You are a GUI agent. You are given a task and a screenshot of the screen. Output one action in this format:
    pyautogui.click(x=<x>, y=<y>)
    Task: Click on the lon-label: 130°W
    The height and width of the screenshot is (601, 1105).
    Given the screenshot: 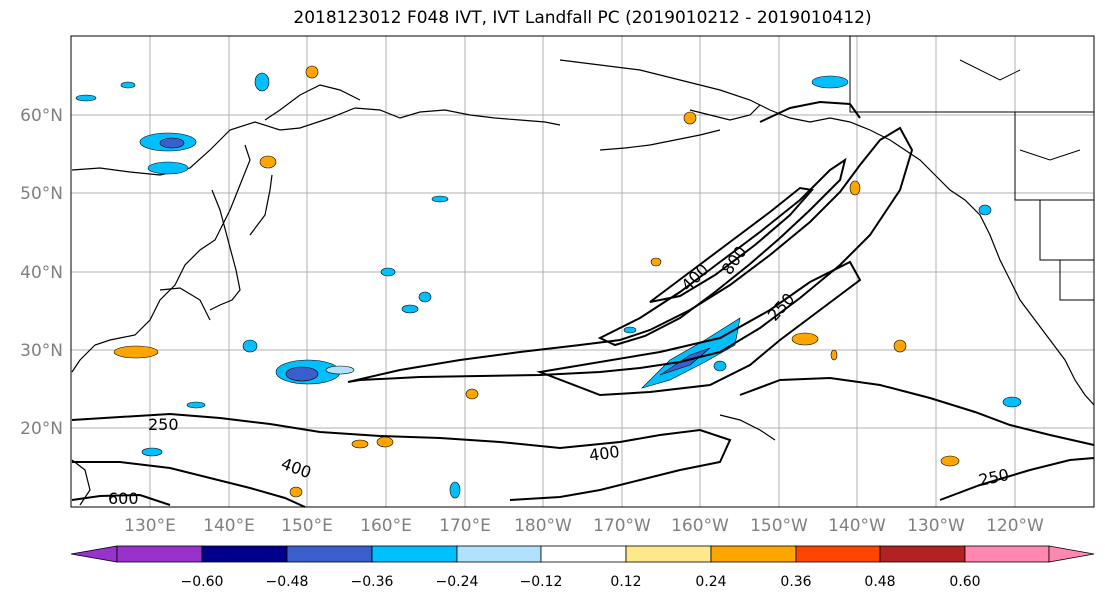 What is the action you would take?
    pyautogui.click(x=936, y=526)
    